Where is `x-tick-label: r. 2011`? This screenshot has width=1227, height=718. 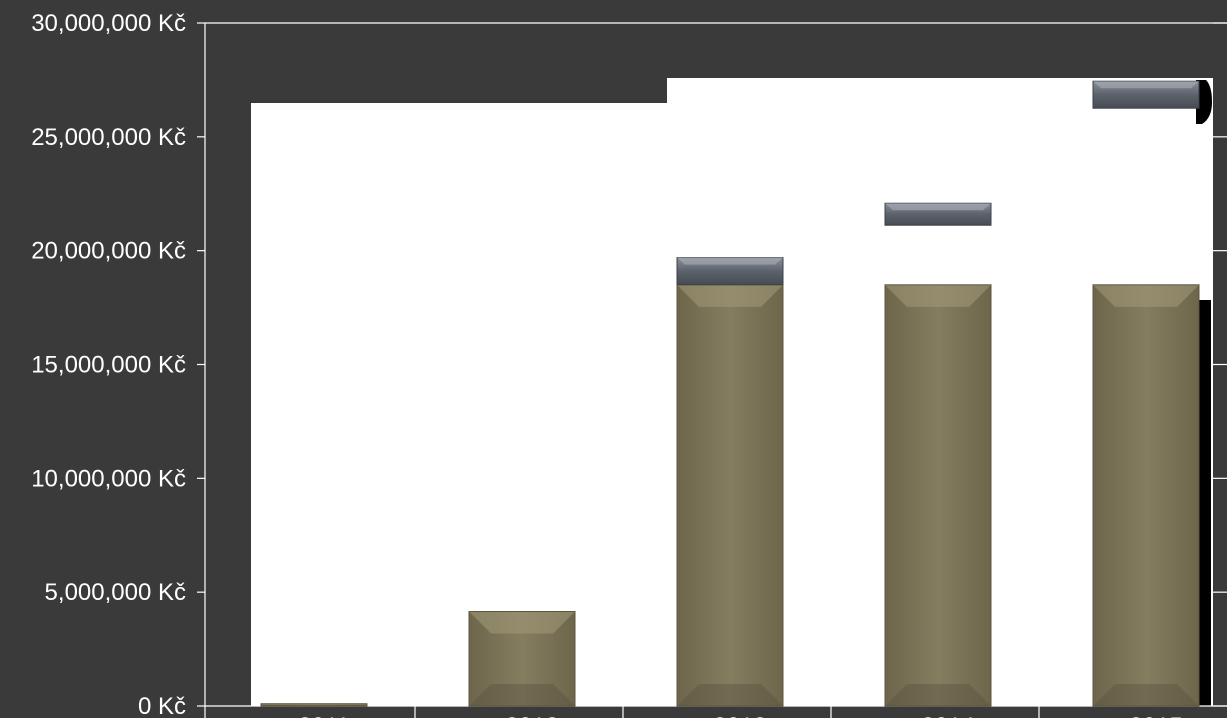 x-tick-label: r. 2011 is located at coordinates (314, 715).